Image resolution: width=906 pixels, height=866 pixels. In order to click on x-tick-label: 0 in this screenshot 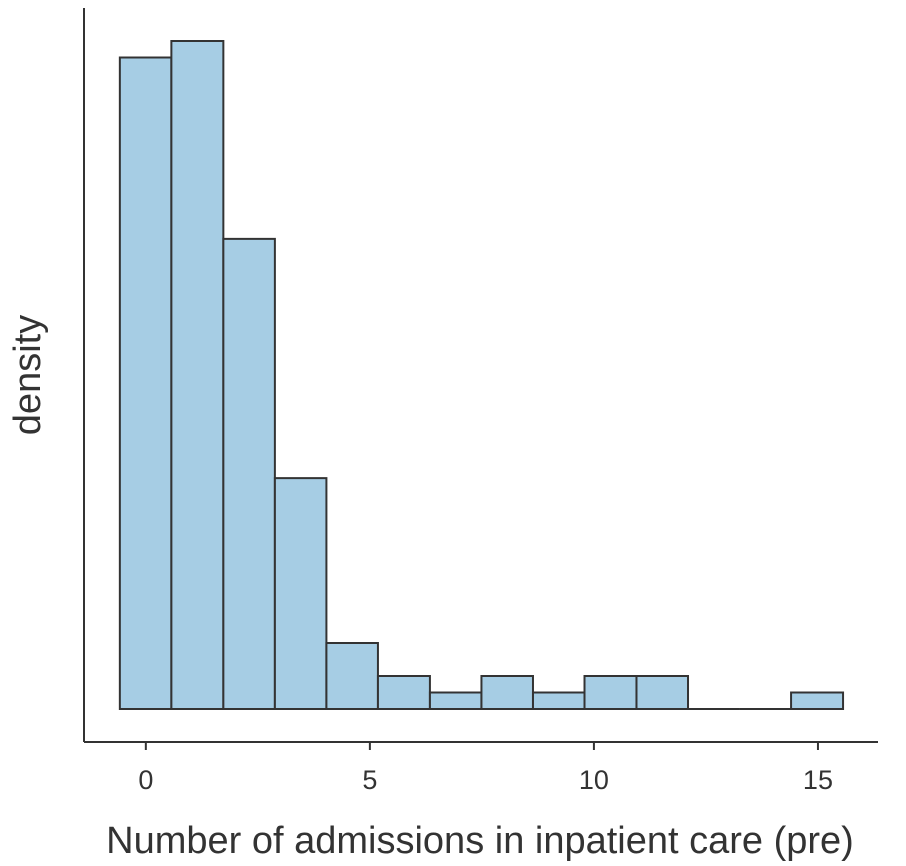, I will do `click(145, 780)`.